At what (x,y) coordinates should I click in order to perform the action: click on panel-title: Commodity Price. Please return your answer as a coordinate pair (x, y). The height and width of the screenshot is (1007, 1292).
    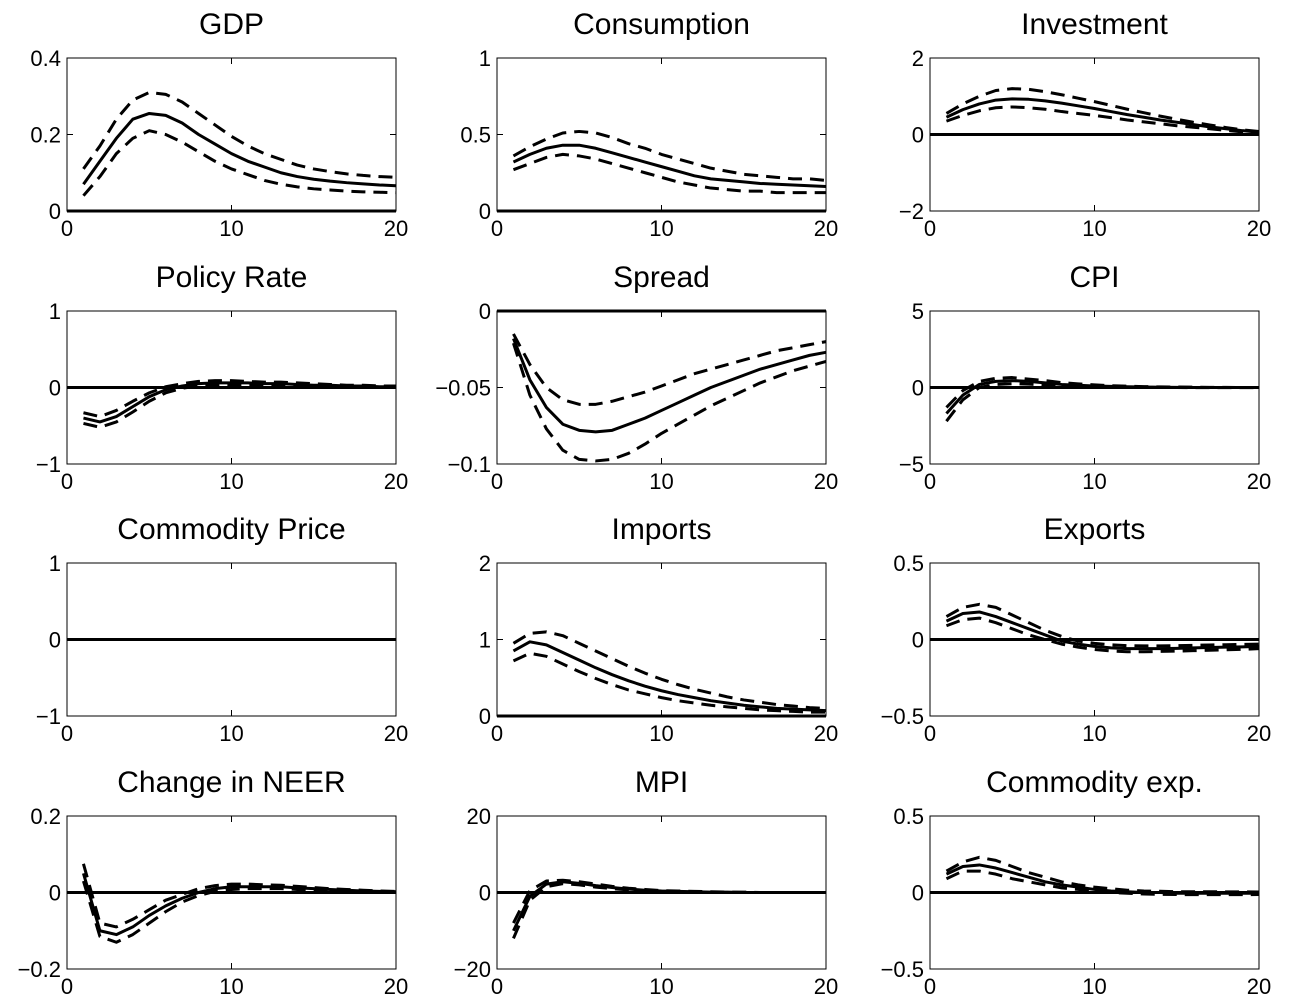
    Looking at the image, I should click on (231, 529).